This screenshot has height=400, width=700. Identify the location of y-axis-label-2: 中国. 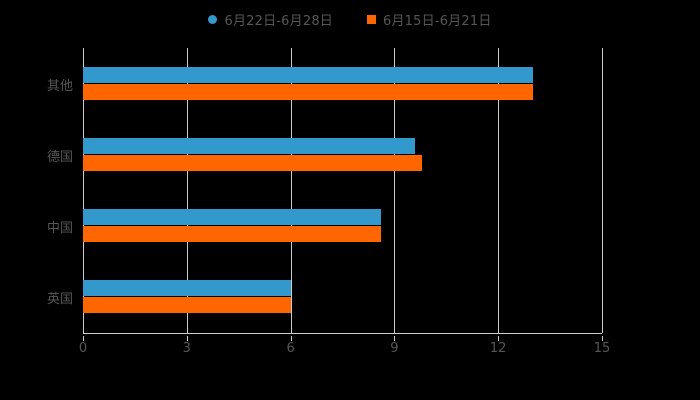
(59, 229).